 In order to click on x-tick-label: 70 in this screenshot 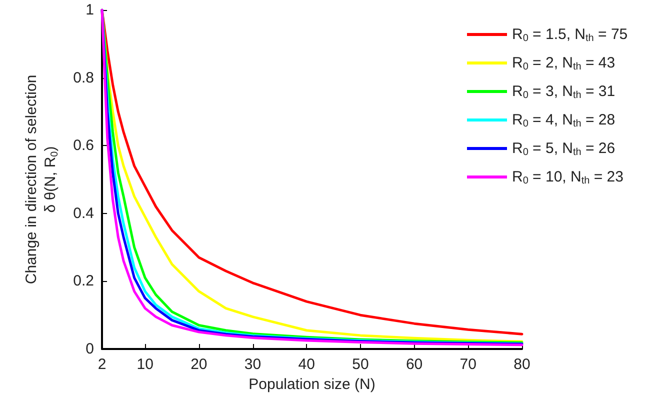, I will do `click(468, 364)`.